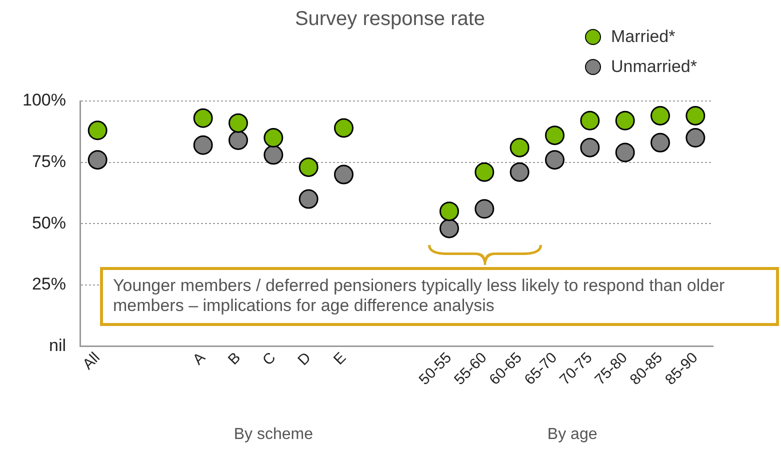 Image resolution: width=781 pixels, height=450 pixels. What do you see at coordinates (572, 435) in the screenshot?
I see `text: By age` at bounding box center [572, 435].